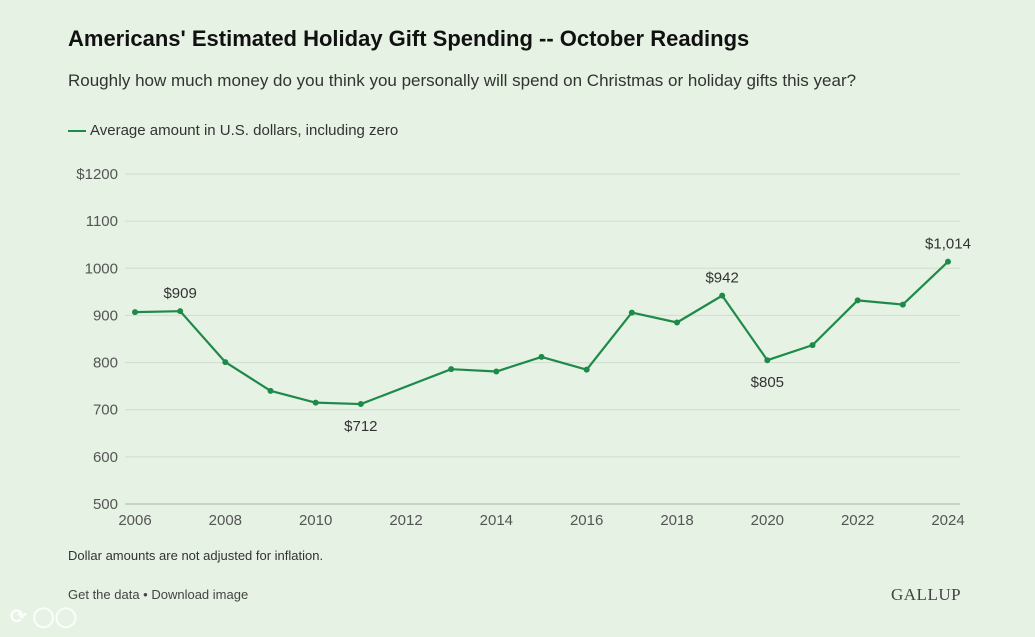 Image resolution: width=1035 pixels, height=637 pixels. Describe the element at coordinates (97, 174) in the screenshot. I see `y-tick-label: $1200` at that location.